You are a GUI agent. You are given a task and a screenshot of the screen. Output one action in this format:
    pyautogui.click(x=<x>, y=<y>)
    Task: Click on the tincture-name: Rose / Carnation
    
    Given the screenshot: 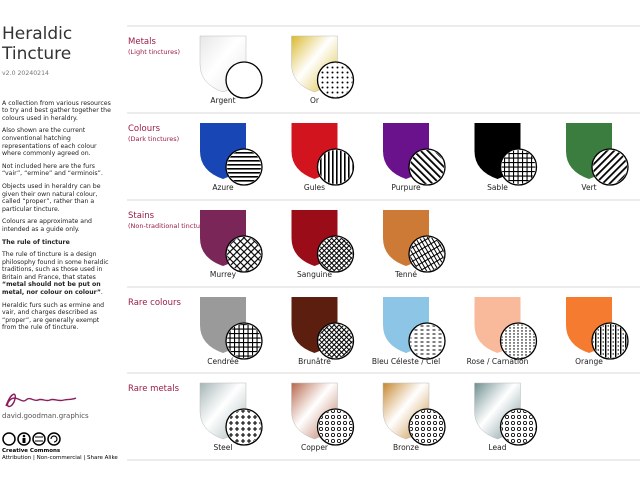 What is the action you would take?
    pyautogui.click(x=498, y=361)
    